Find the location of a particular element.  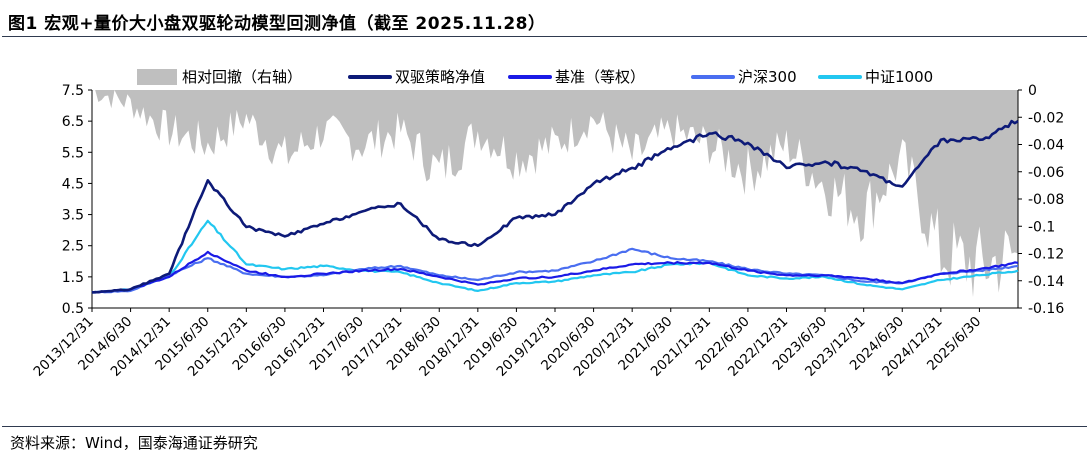

legend-label-1: 双驱策略净值 is located at coordinates (440, 77).